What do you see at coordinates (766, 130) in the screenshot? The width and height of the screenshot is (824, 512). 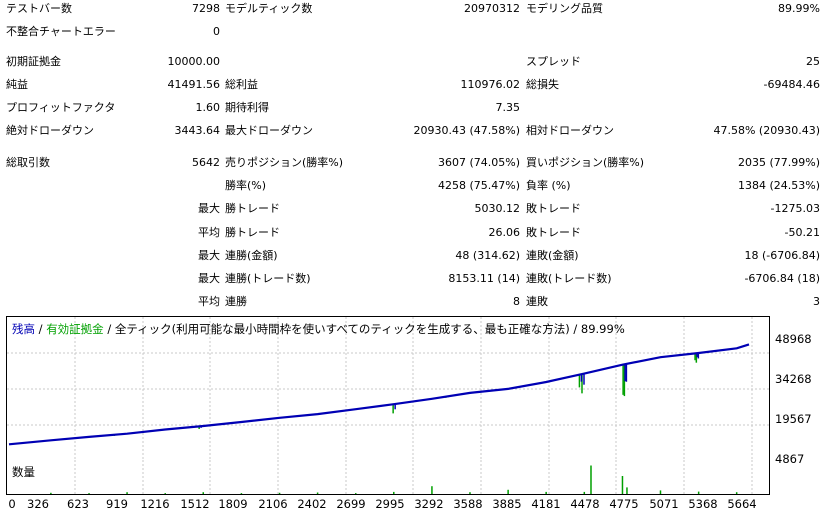 I see `stat-value: 47.58% (20930.43)` at bounding box center [766, 130].